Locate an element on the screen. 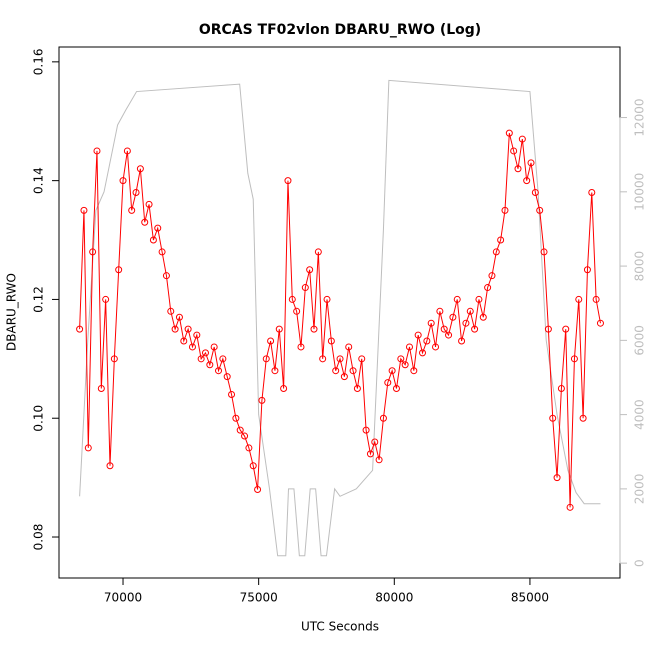 The width and height of the screenshot is (650, 650). x-tick-label: 80000 is located at coordinates (394, 598).